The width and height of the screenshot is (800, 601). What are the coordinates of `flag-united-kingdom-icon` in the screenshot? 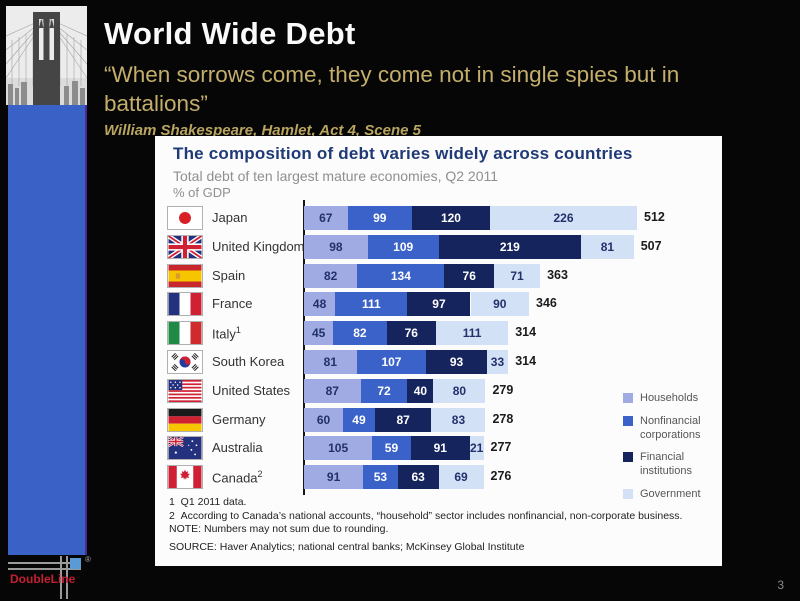 It's located at (185, 246).